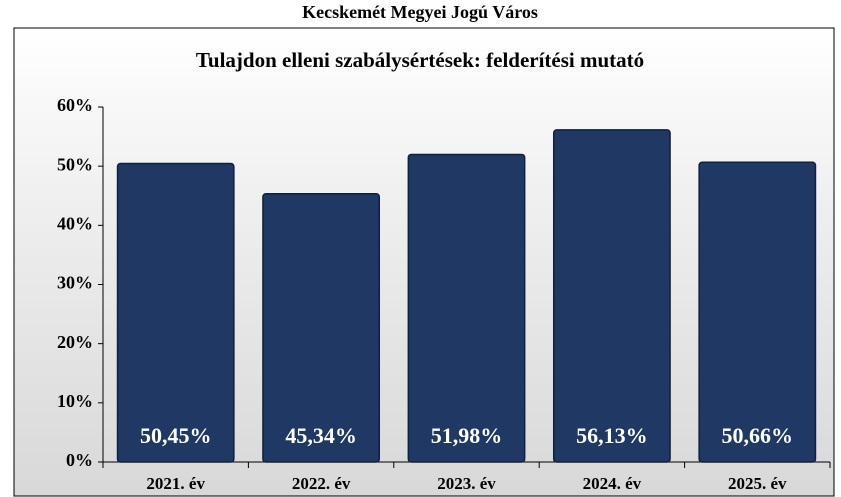  I want to click on y-tick-label: 10%, so click(75, 401).